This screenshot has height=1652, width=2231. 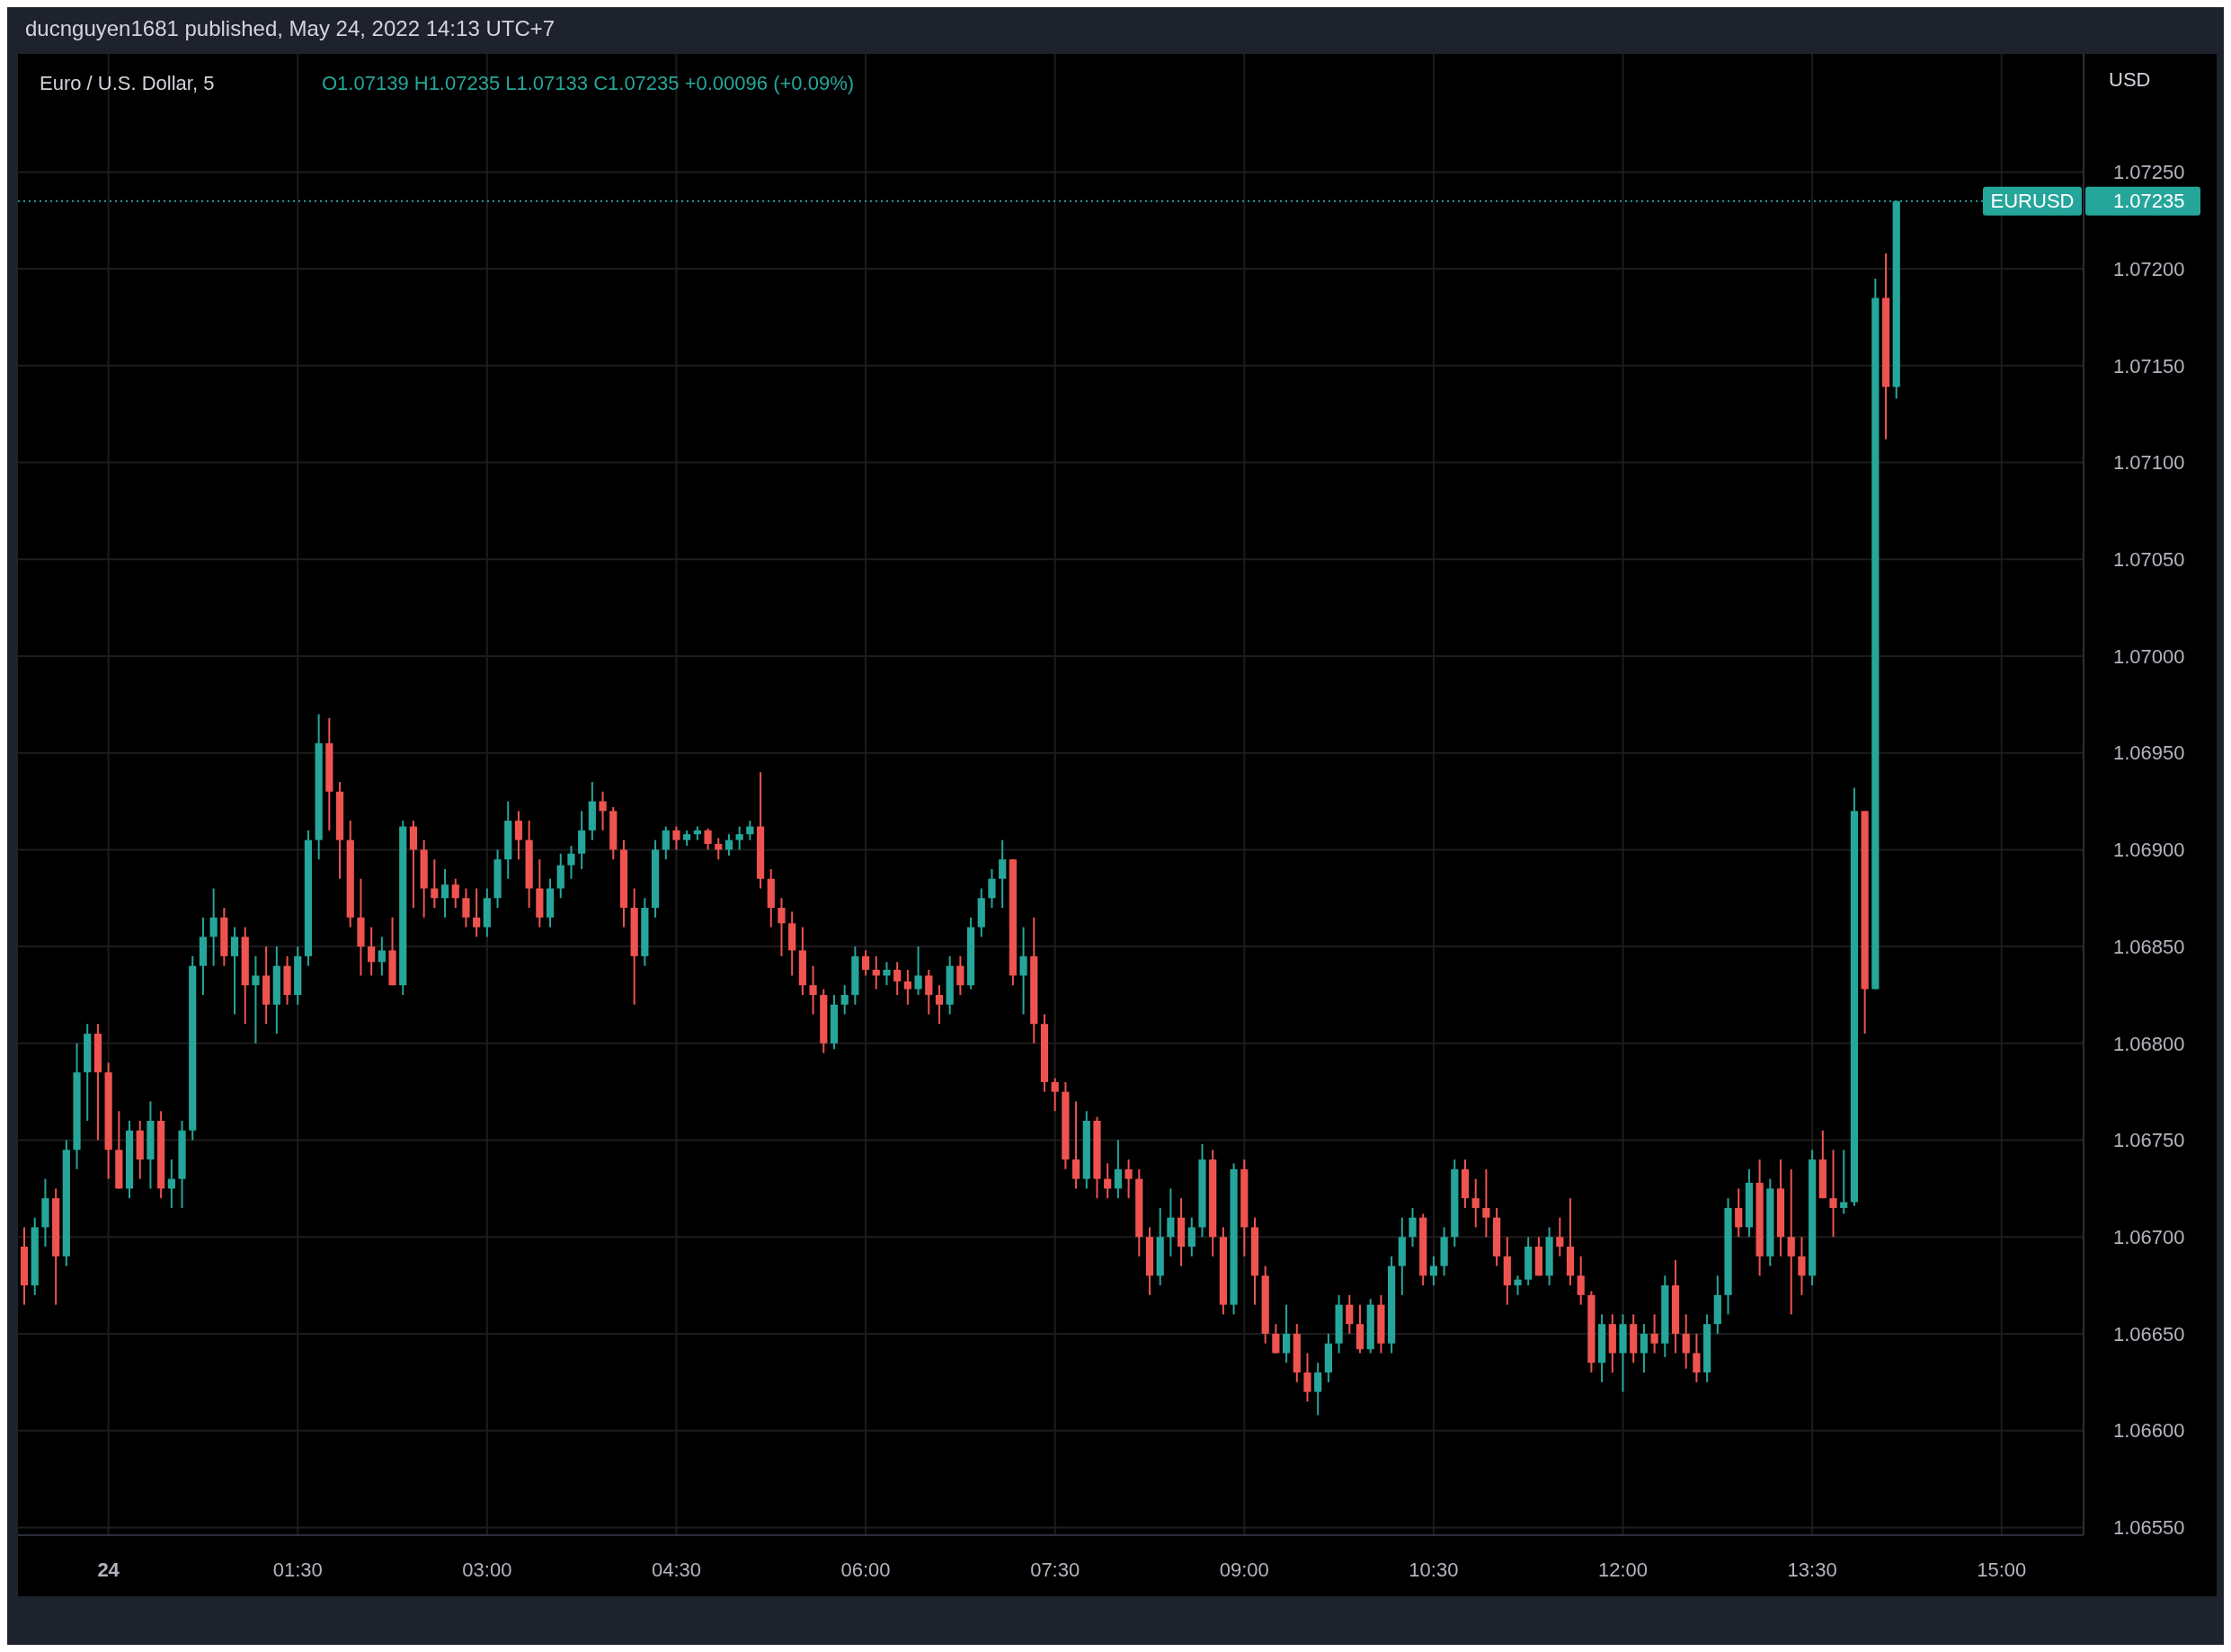 I want to click on x-tick-label: 13:30, so click(x=1812, y=1570).